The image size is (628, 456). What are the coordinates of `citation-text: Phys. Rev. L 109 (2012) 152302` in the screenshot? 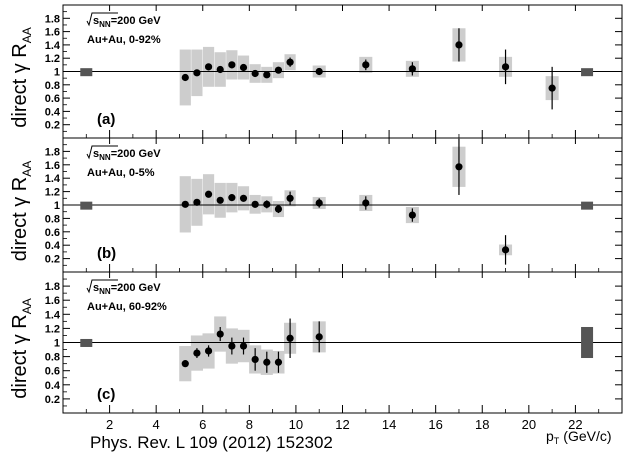 It's located at (211, 442).